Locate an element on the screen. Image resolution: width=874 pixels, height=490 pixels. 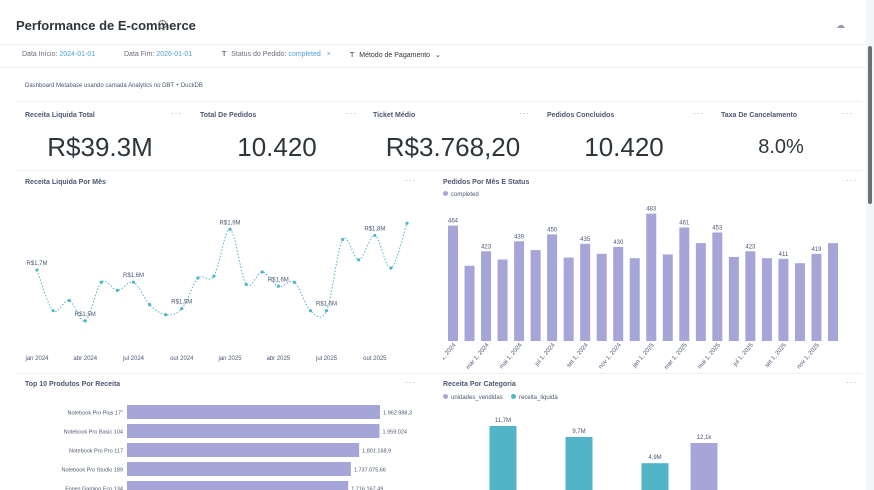
legend-item-receita: receita_liquida is located at coordinates (534, 397).